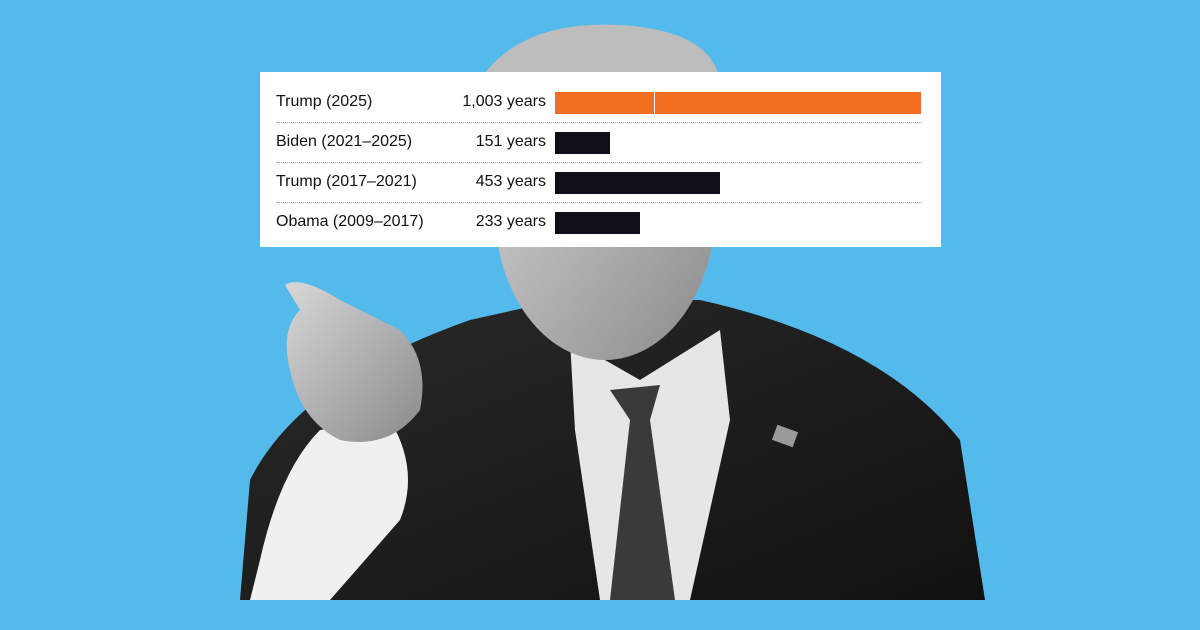 The height and width of the screenshot is (630, 1200). Describe the element at coordinates (346, 181) in the screenshot. I see `category-label: Trump (2017–2021)` at that location.